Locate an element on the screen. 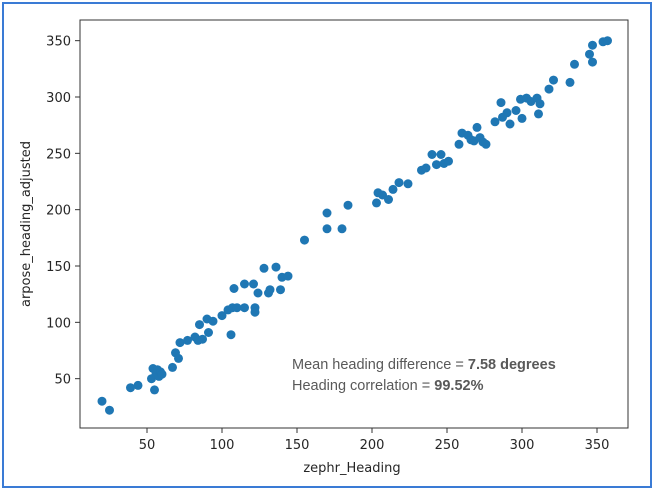 The width and height of the screenshot is (658, 494). y-tick-label: 350 is located at coordinates (58, 42).